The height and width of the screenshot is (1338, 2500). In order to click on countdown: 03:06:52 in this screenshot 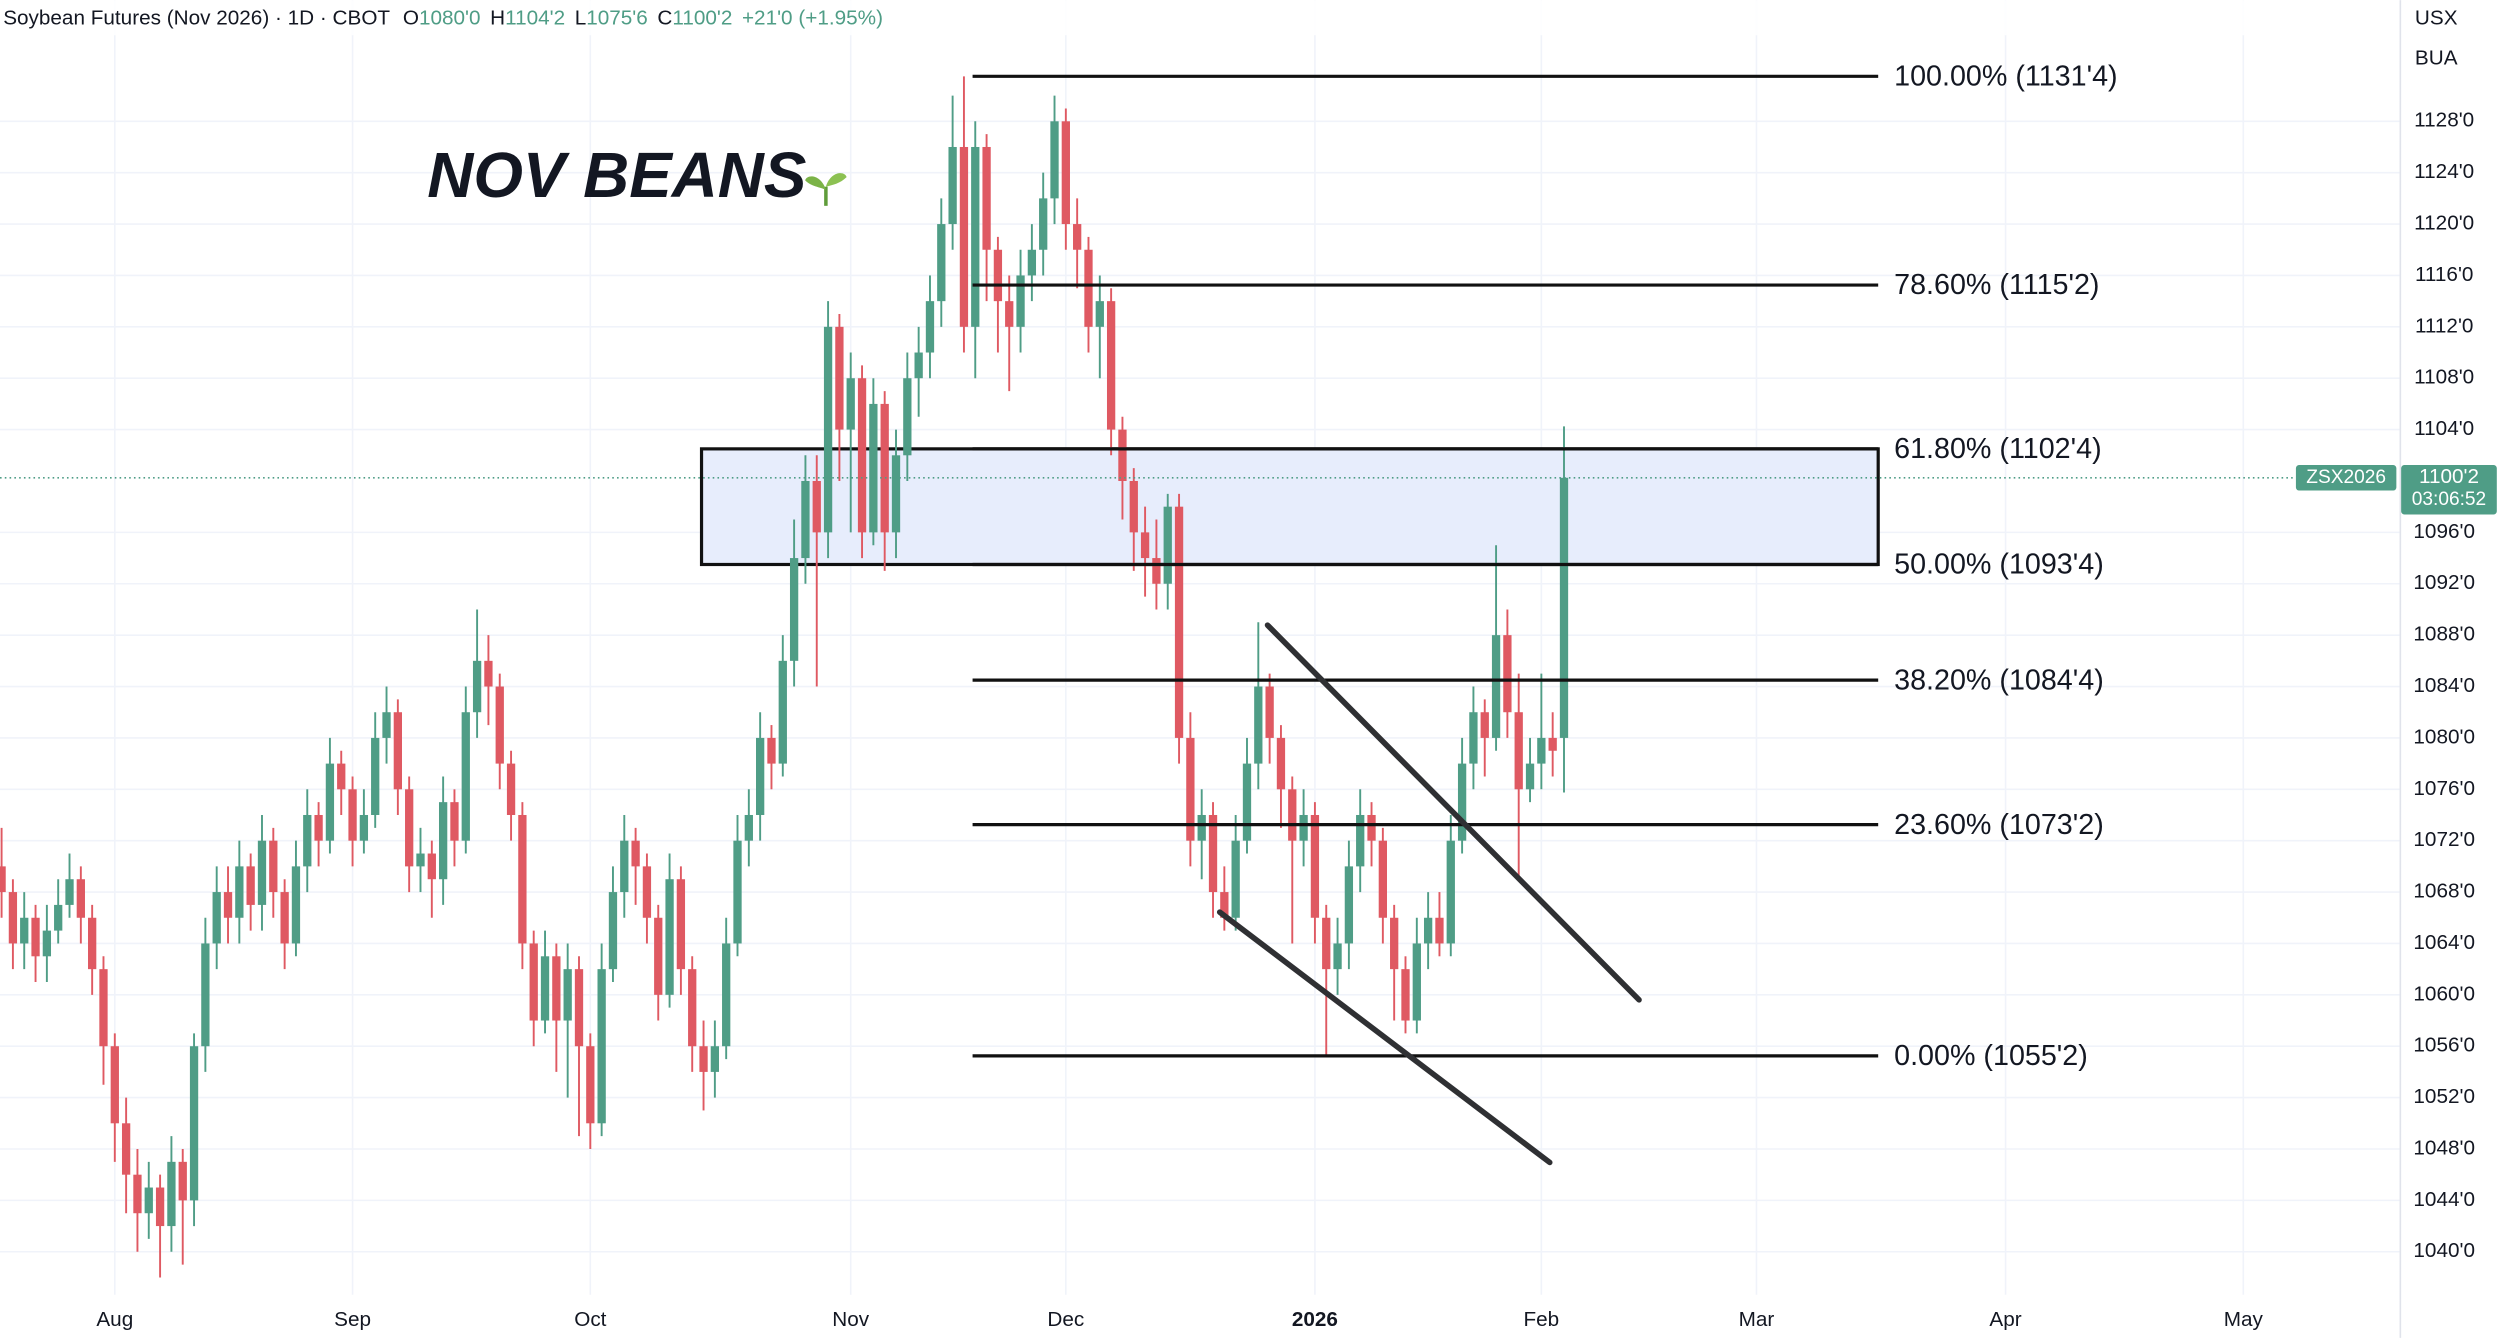, I will do `click(2449, 499)`.